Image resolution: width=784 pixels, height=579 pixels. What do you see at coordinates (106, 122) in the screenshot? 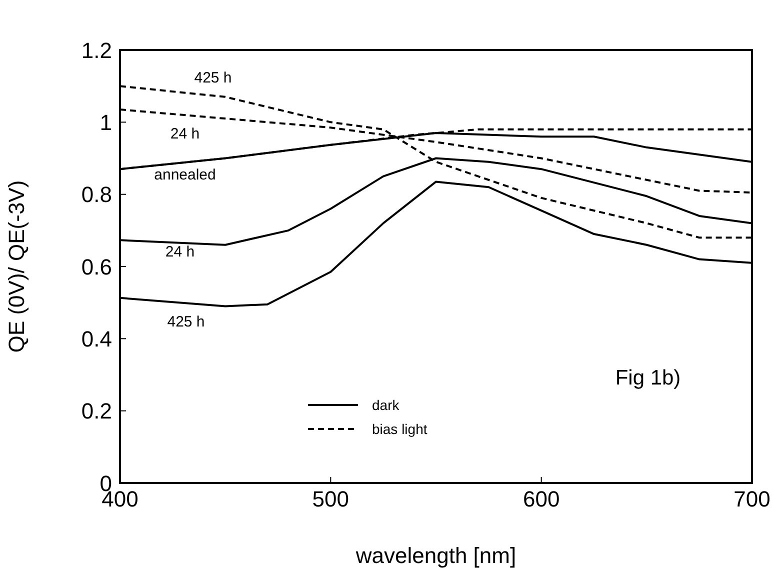
I see `y-tick-label: 1` at bounding box center [106, 122].